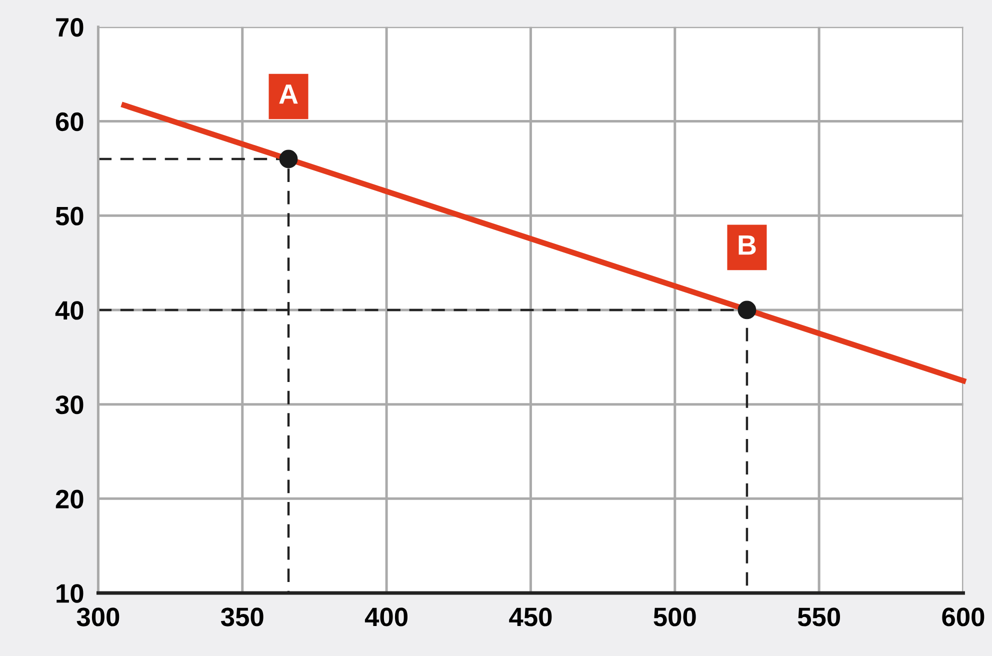  I want to click on y-tick-label: 70, so click(70, 27).